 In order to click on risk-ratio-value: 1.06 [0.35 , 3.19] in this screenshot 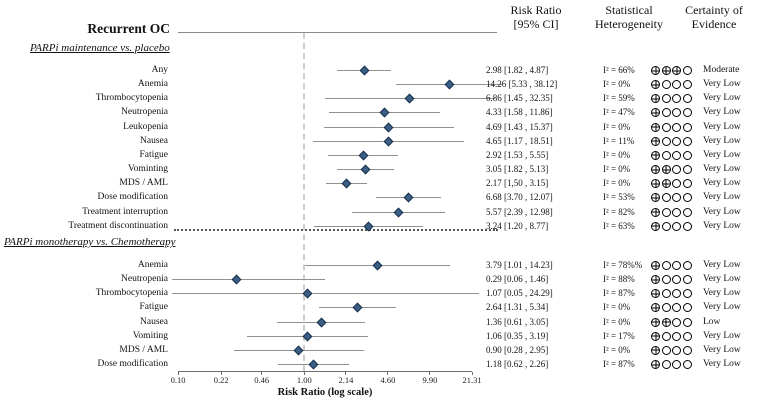, I will do `click(517, 335)`.